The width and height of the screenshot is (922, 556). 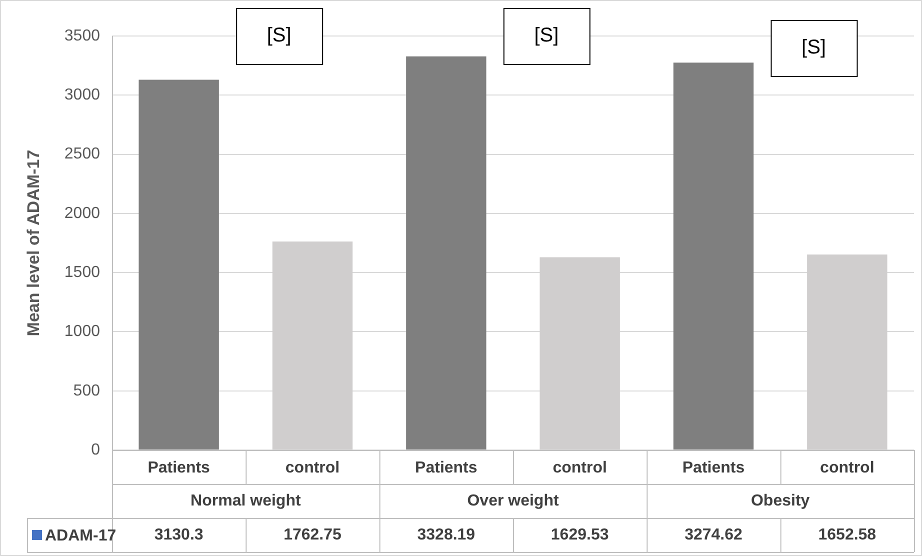 What do you see at coordinates (82, 331) in the screenshot?
I see `y-tick-label: 1000` at bounding box center [82, 331].